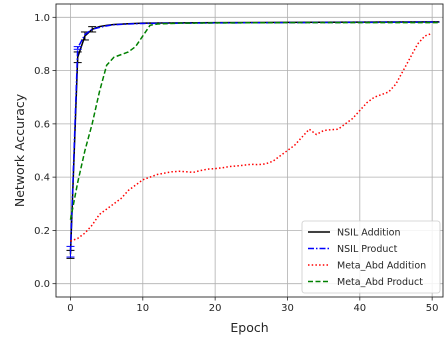 The width and height of the screenshot is (448, 337). Describe the element at coordinates (432, 308) in the screenshot. I see `x-tick-label: 50` at that location.